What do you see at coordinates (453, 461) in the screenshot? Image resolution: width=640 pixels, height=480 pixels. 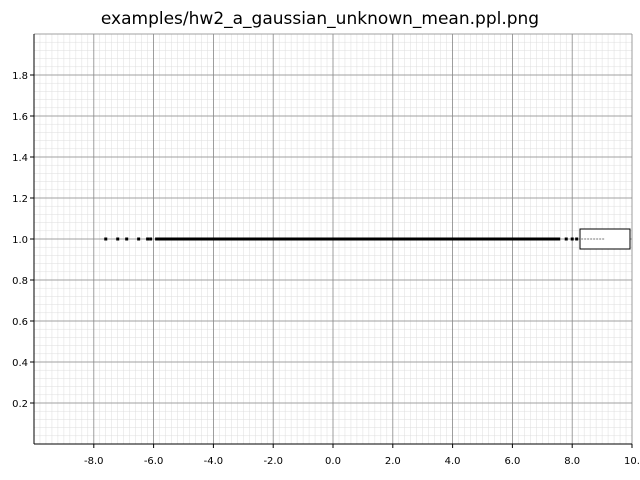 I see `x-tick-label-6: 4.0` at bounding box center [453, 461].